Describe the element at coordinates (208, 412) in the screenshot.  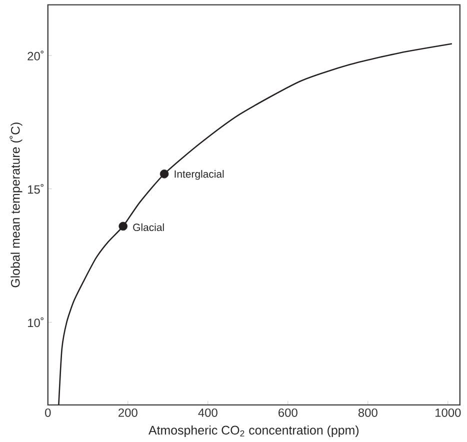
I see `x-tick-label: 400` at that location.